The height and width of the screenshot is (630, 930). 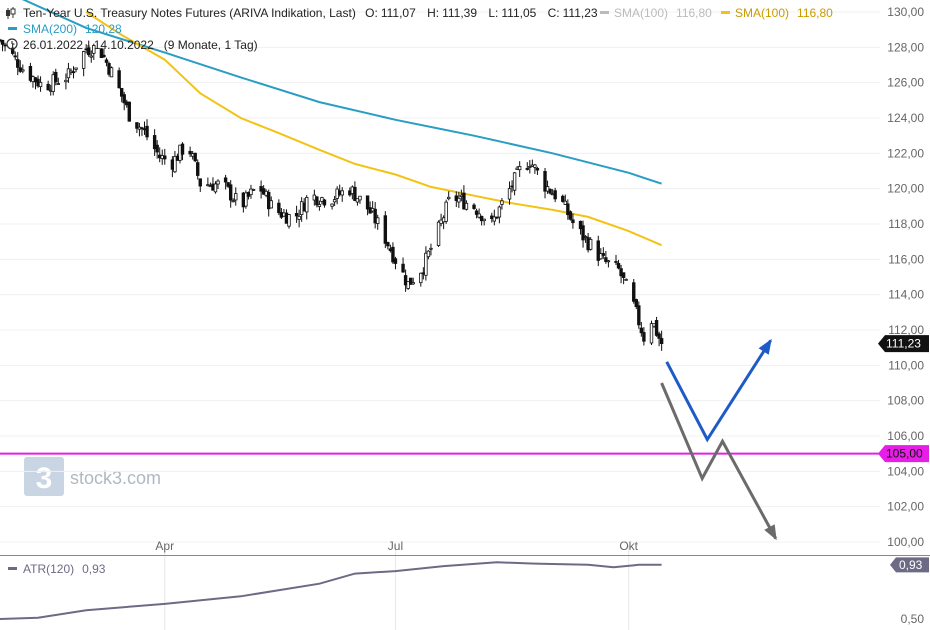 I want to click on y-tick-label: 126,00, so click(x=905, y=83).